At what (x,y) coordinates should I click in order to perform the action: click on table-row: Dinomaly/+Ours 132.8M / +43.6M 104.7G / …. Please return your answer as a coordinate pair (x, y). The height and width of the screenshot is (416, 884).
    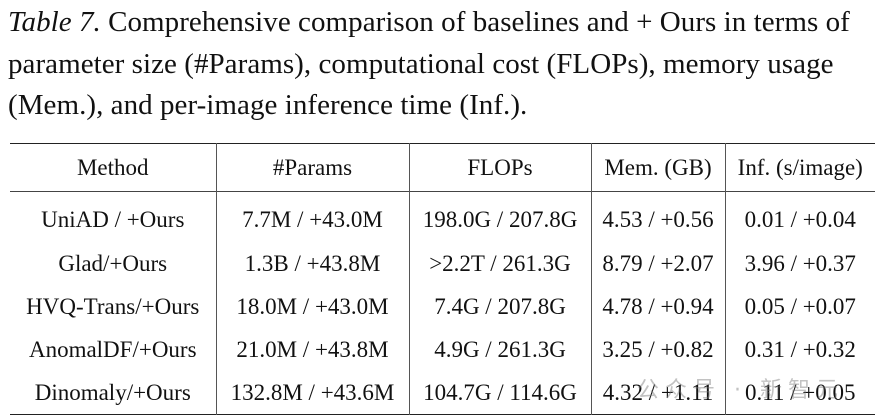
    Looking at the image, I should click on (442, 393).